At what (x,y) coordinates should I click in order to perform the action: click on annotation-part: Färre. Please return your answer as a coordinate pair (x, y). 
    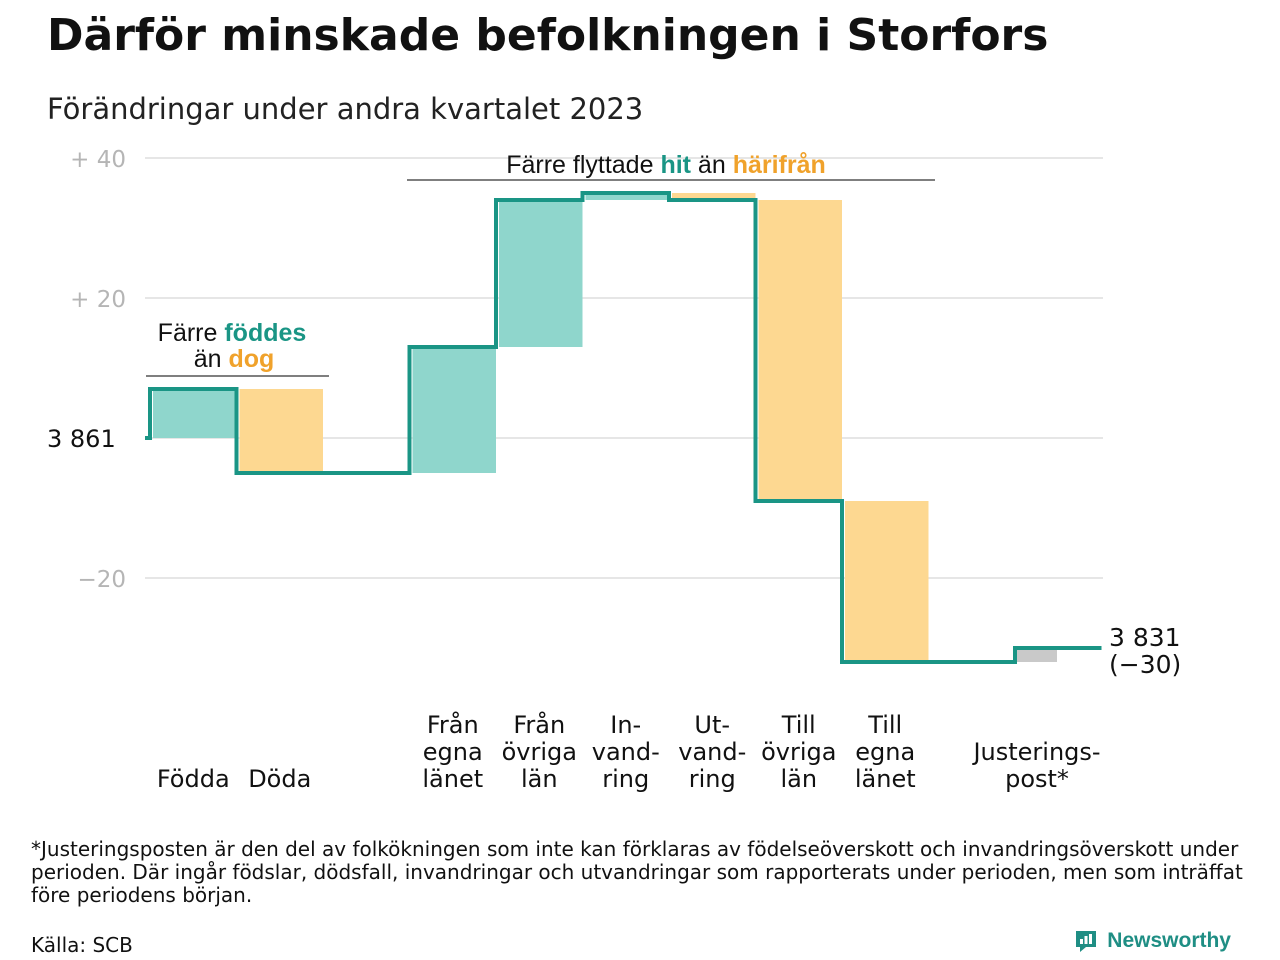
    Looking at the image, I should click on (191, 333).